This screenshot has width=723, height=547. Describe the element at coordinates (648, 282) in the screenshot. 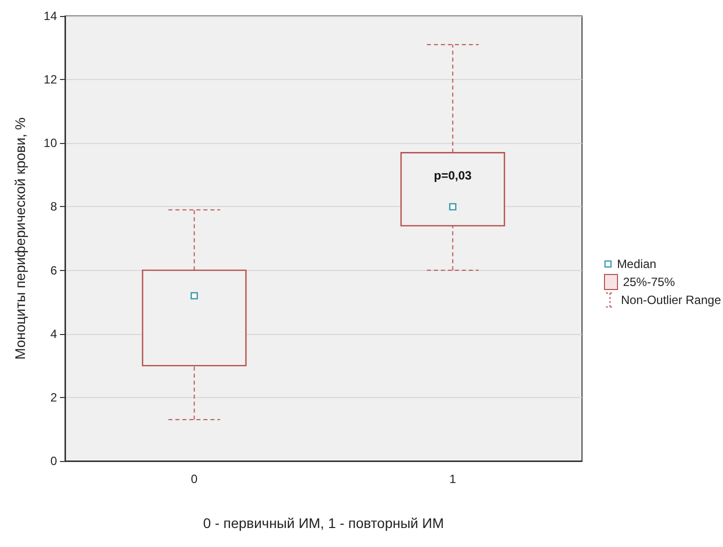

I see `legend-label: 25%-75%` at that location.